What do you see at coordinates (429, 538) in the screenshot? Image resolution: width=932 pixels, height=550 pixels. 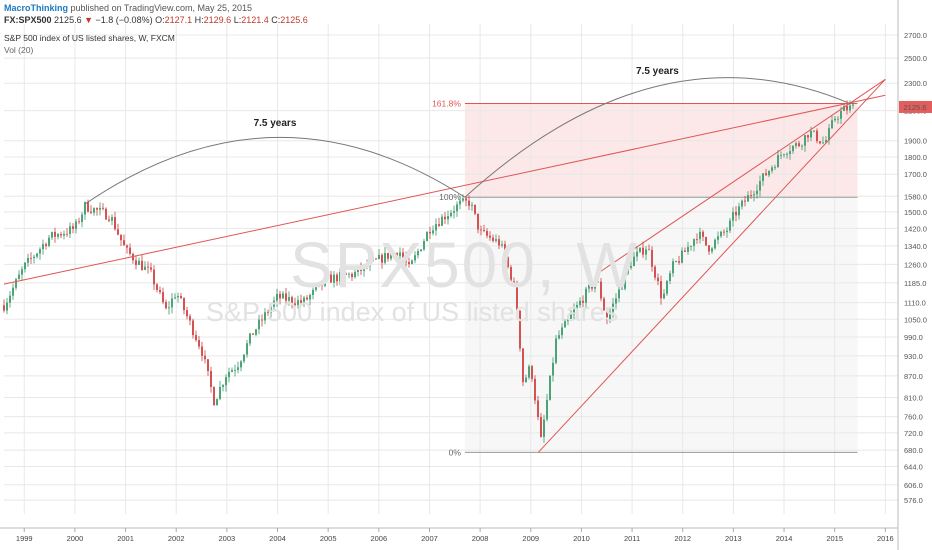 I see `x-tick-label: 2007` at bounding box center [429, 538].